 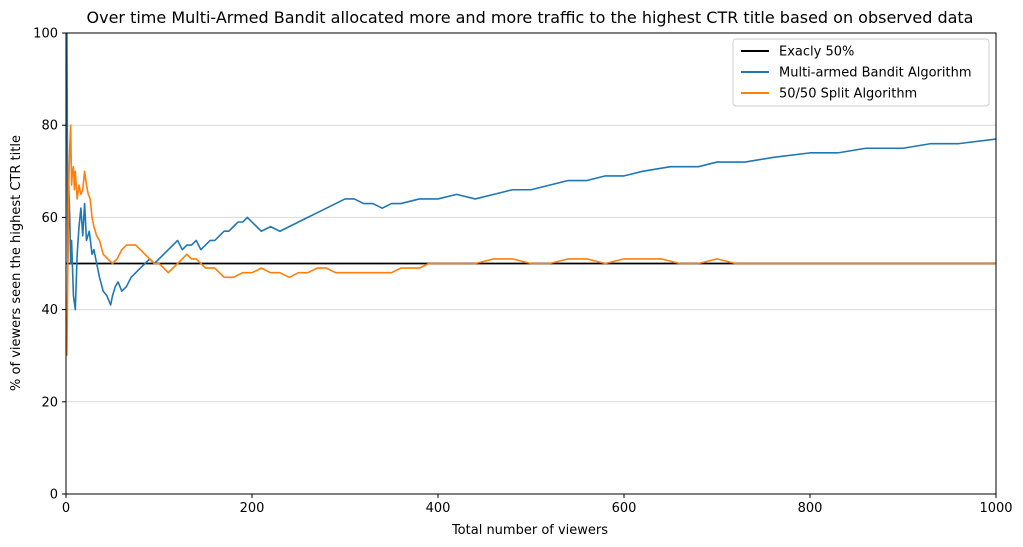 I want to click on y-tick-label-80: 80, so click(x=49, y=126).